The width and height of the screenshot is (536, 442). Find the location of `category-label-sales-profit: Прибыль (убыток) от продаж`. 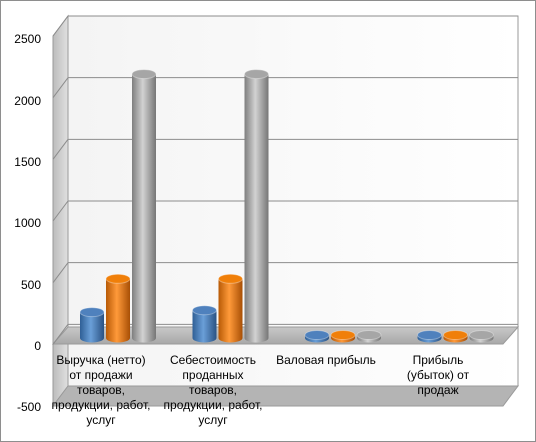

category-label-sales-profit: Прибыль (убыток) от продаж is located at coordinates (438, 375).